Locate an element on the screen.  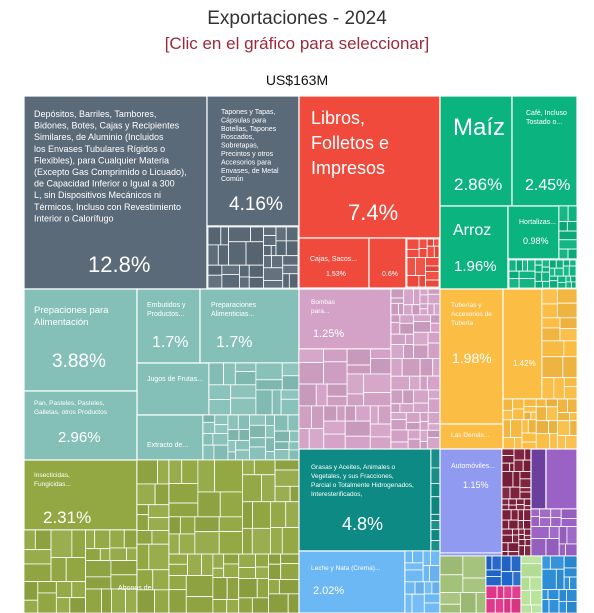
treemap-cell-food-preparations is located at coordinates (249, 326).